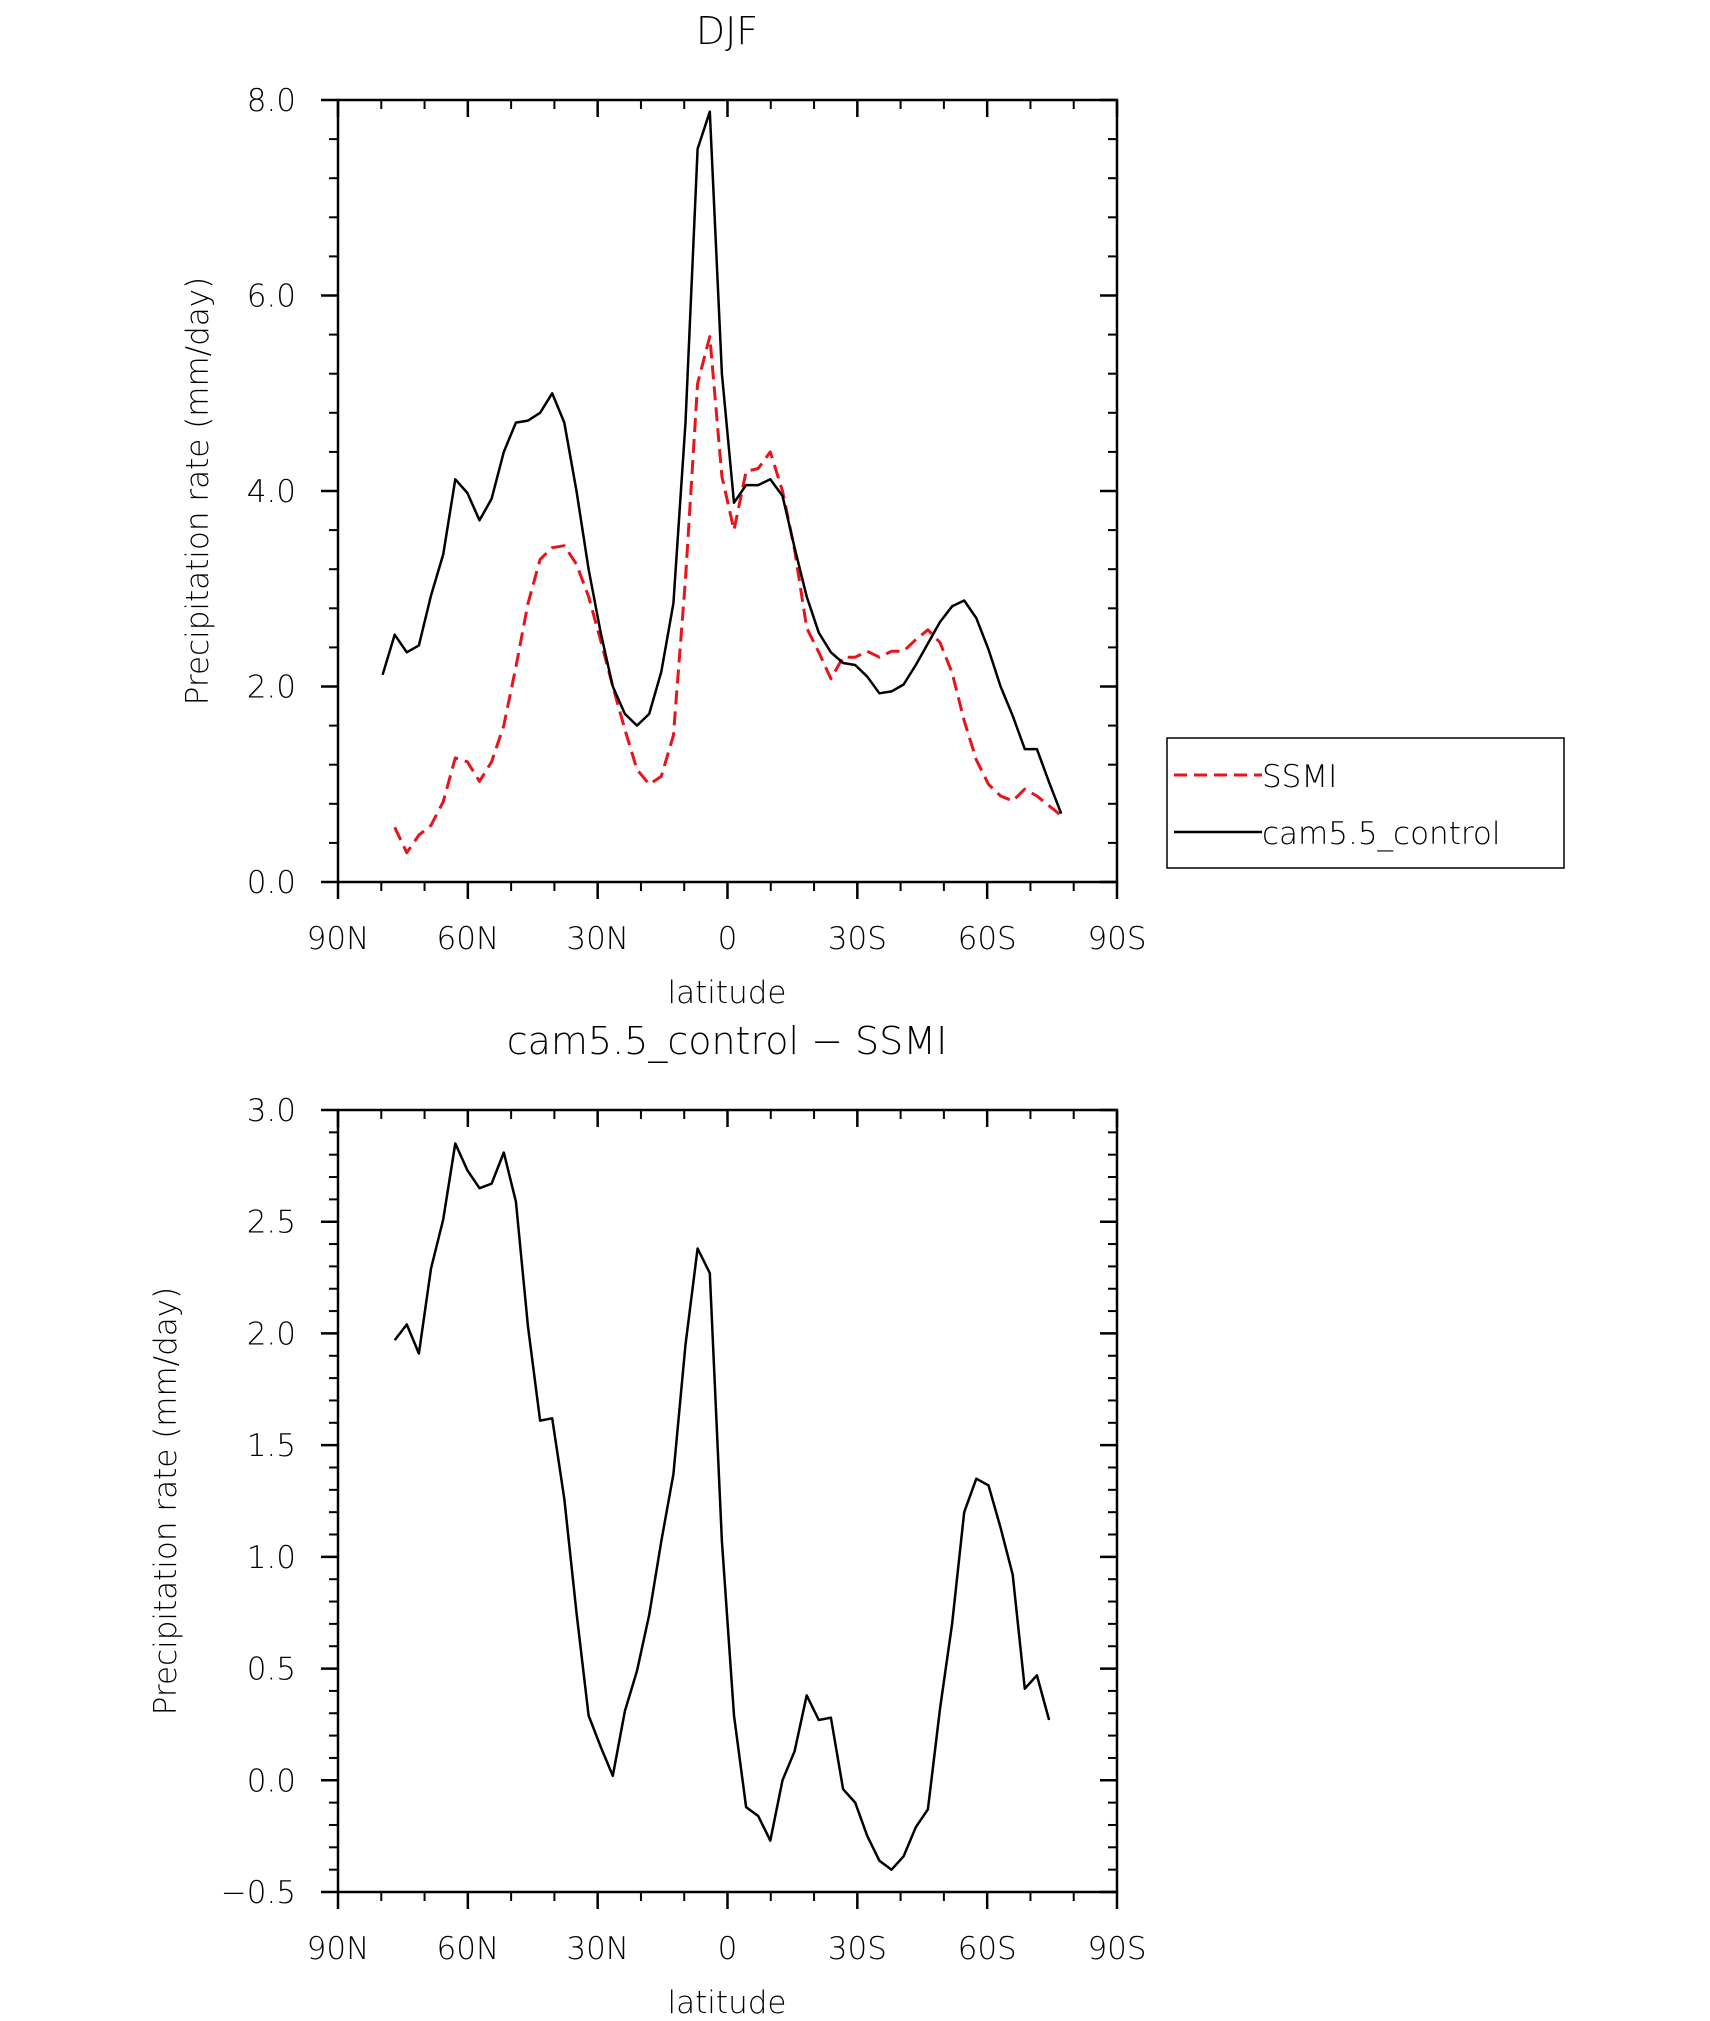 This screenshot has height=2021, width=1710. I want to click on top-chart-title: DJF, so click(727, 31).